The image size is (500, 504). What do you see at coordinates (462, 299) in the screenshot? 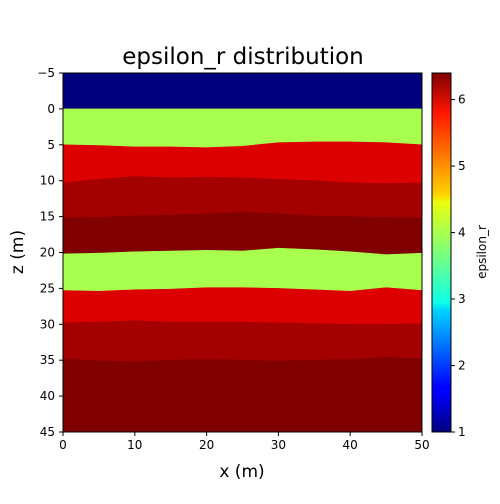
I see `colorbar-tick-label: 3` at bounding box center [462, 299].